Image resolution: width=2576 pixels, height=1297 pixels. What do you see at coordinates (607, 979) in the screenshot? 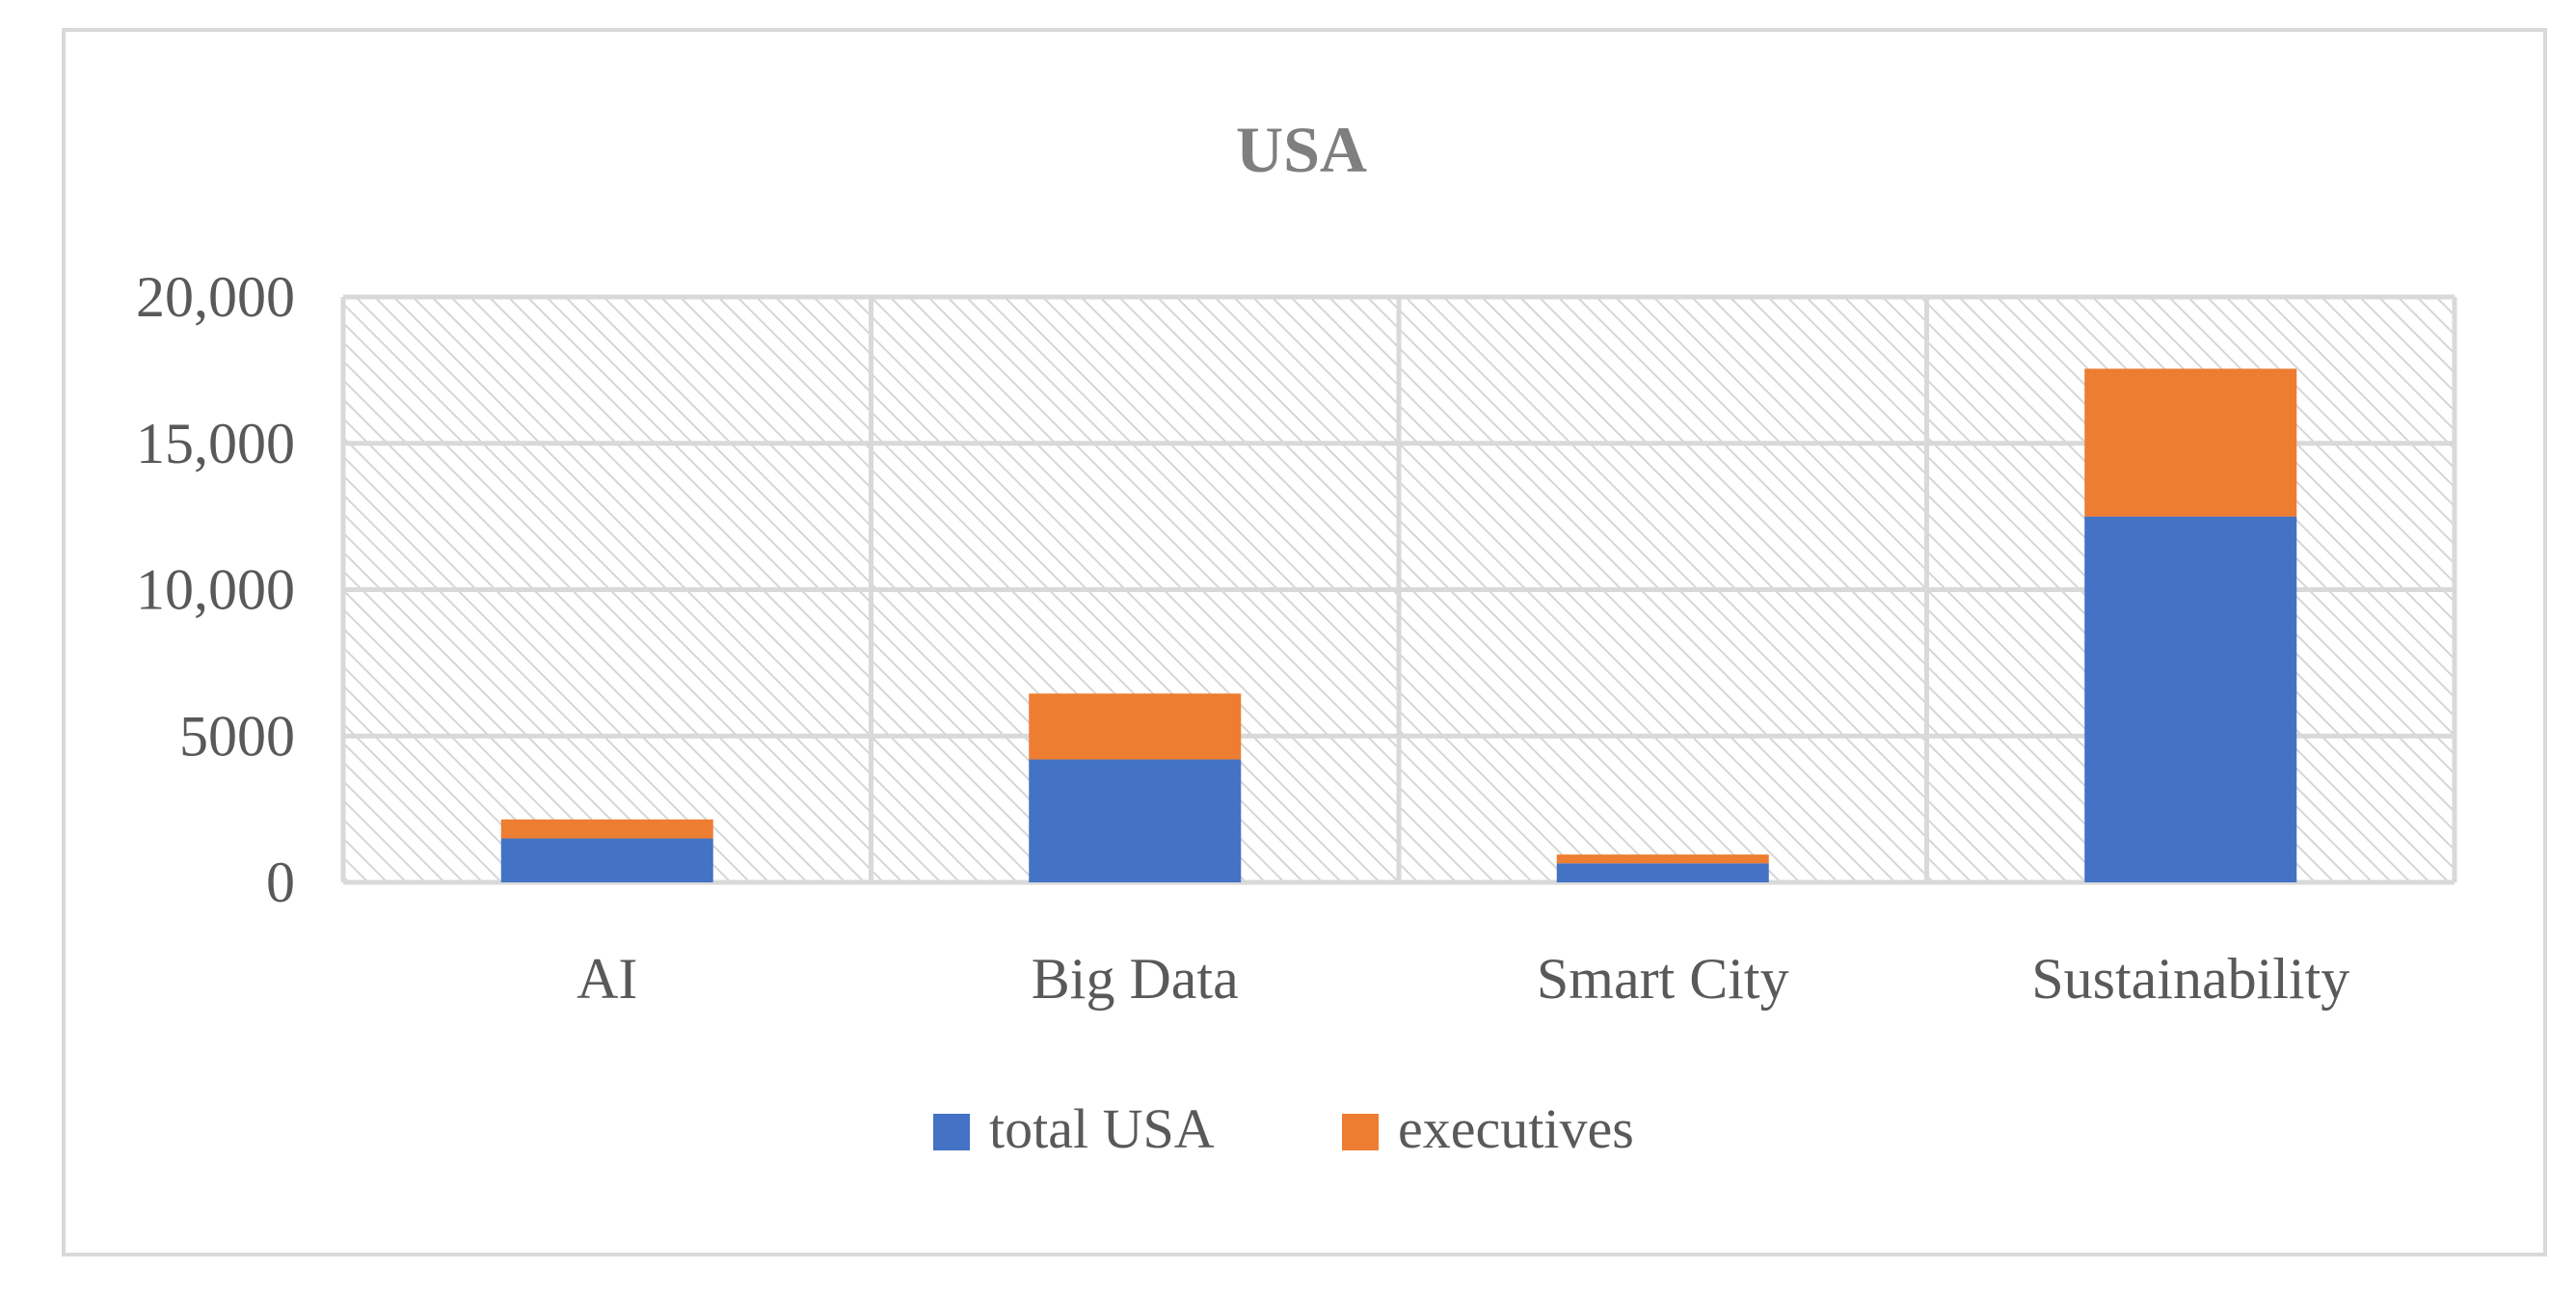
I see `x-tick-label-0: AI` at bounding box center [607, 979].